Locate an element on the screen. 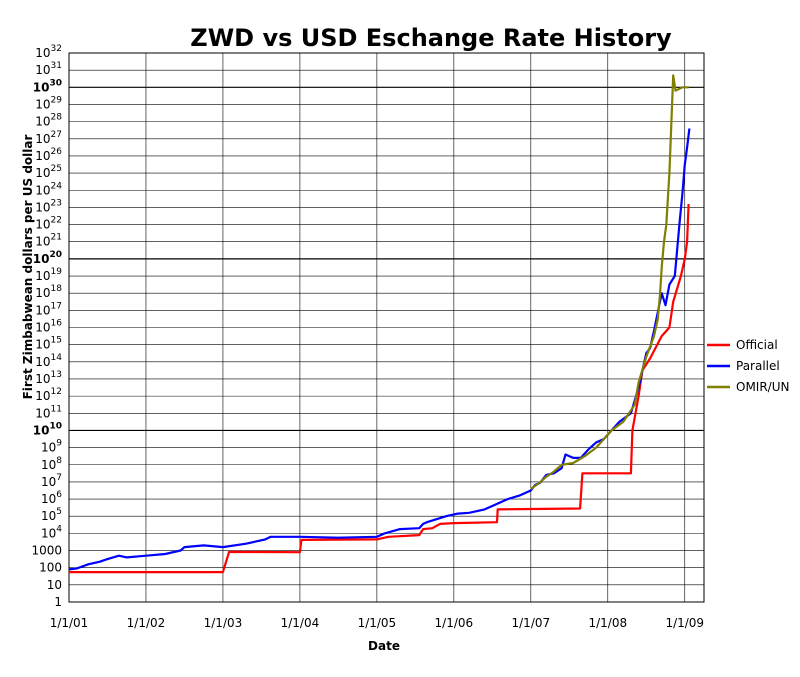 This screenshot has height=677, width=800. y-tick-label: 10²² is located at coordinates (48, 224).